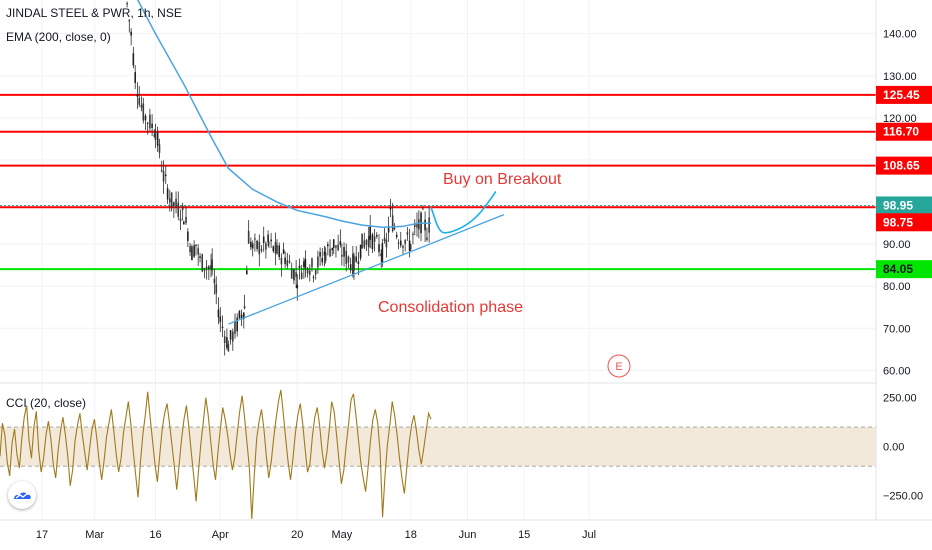 The image size is (932, 550). I want to click on cci-band-layer, so click(438, 446).